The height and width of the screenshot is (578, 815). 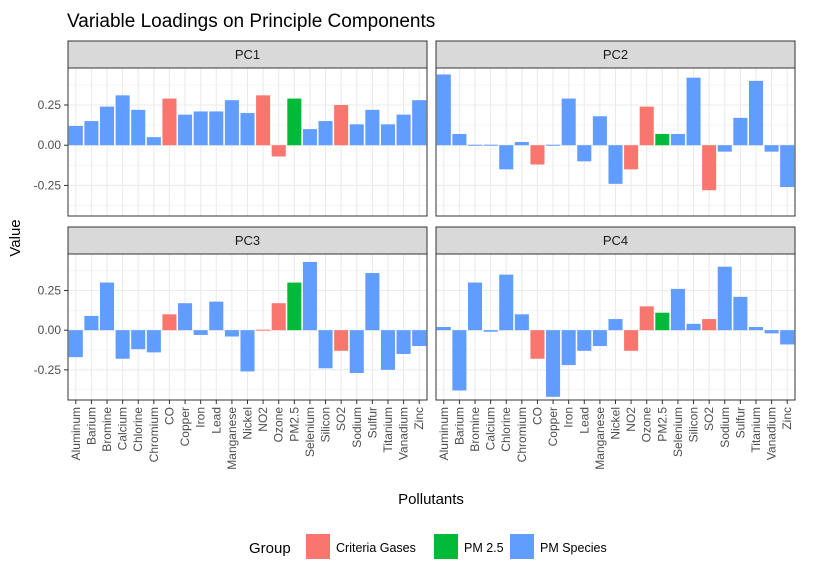 What do you see at coordinates (263, 120) in the screenshot?
I see `bar-pc1-no2` at bounding box center [263, 120].